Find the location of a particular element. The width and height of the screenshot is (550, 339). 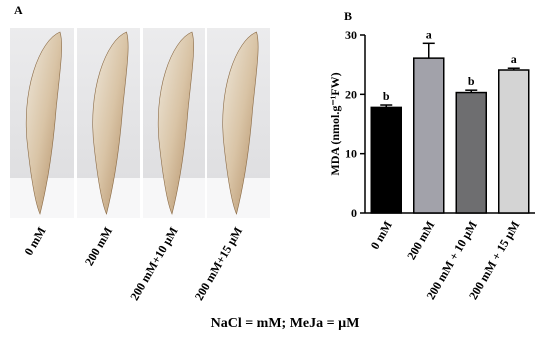

y-axis-label: MDA (nmol.g⁻¹FW) is located at coordinates (335, 123).